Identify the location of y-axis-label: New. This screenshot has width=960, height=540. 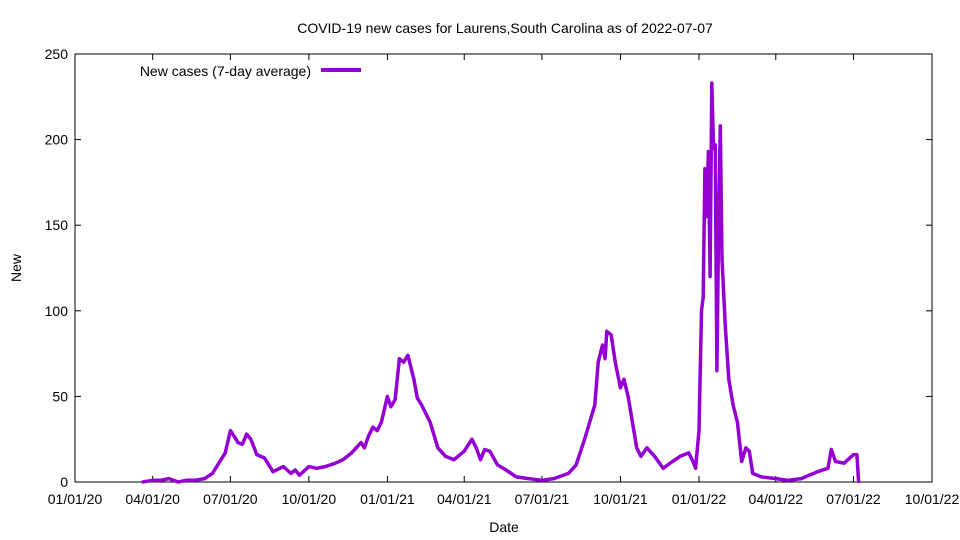
(16, 267).